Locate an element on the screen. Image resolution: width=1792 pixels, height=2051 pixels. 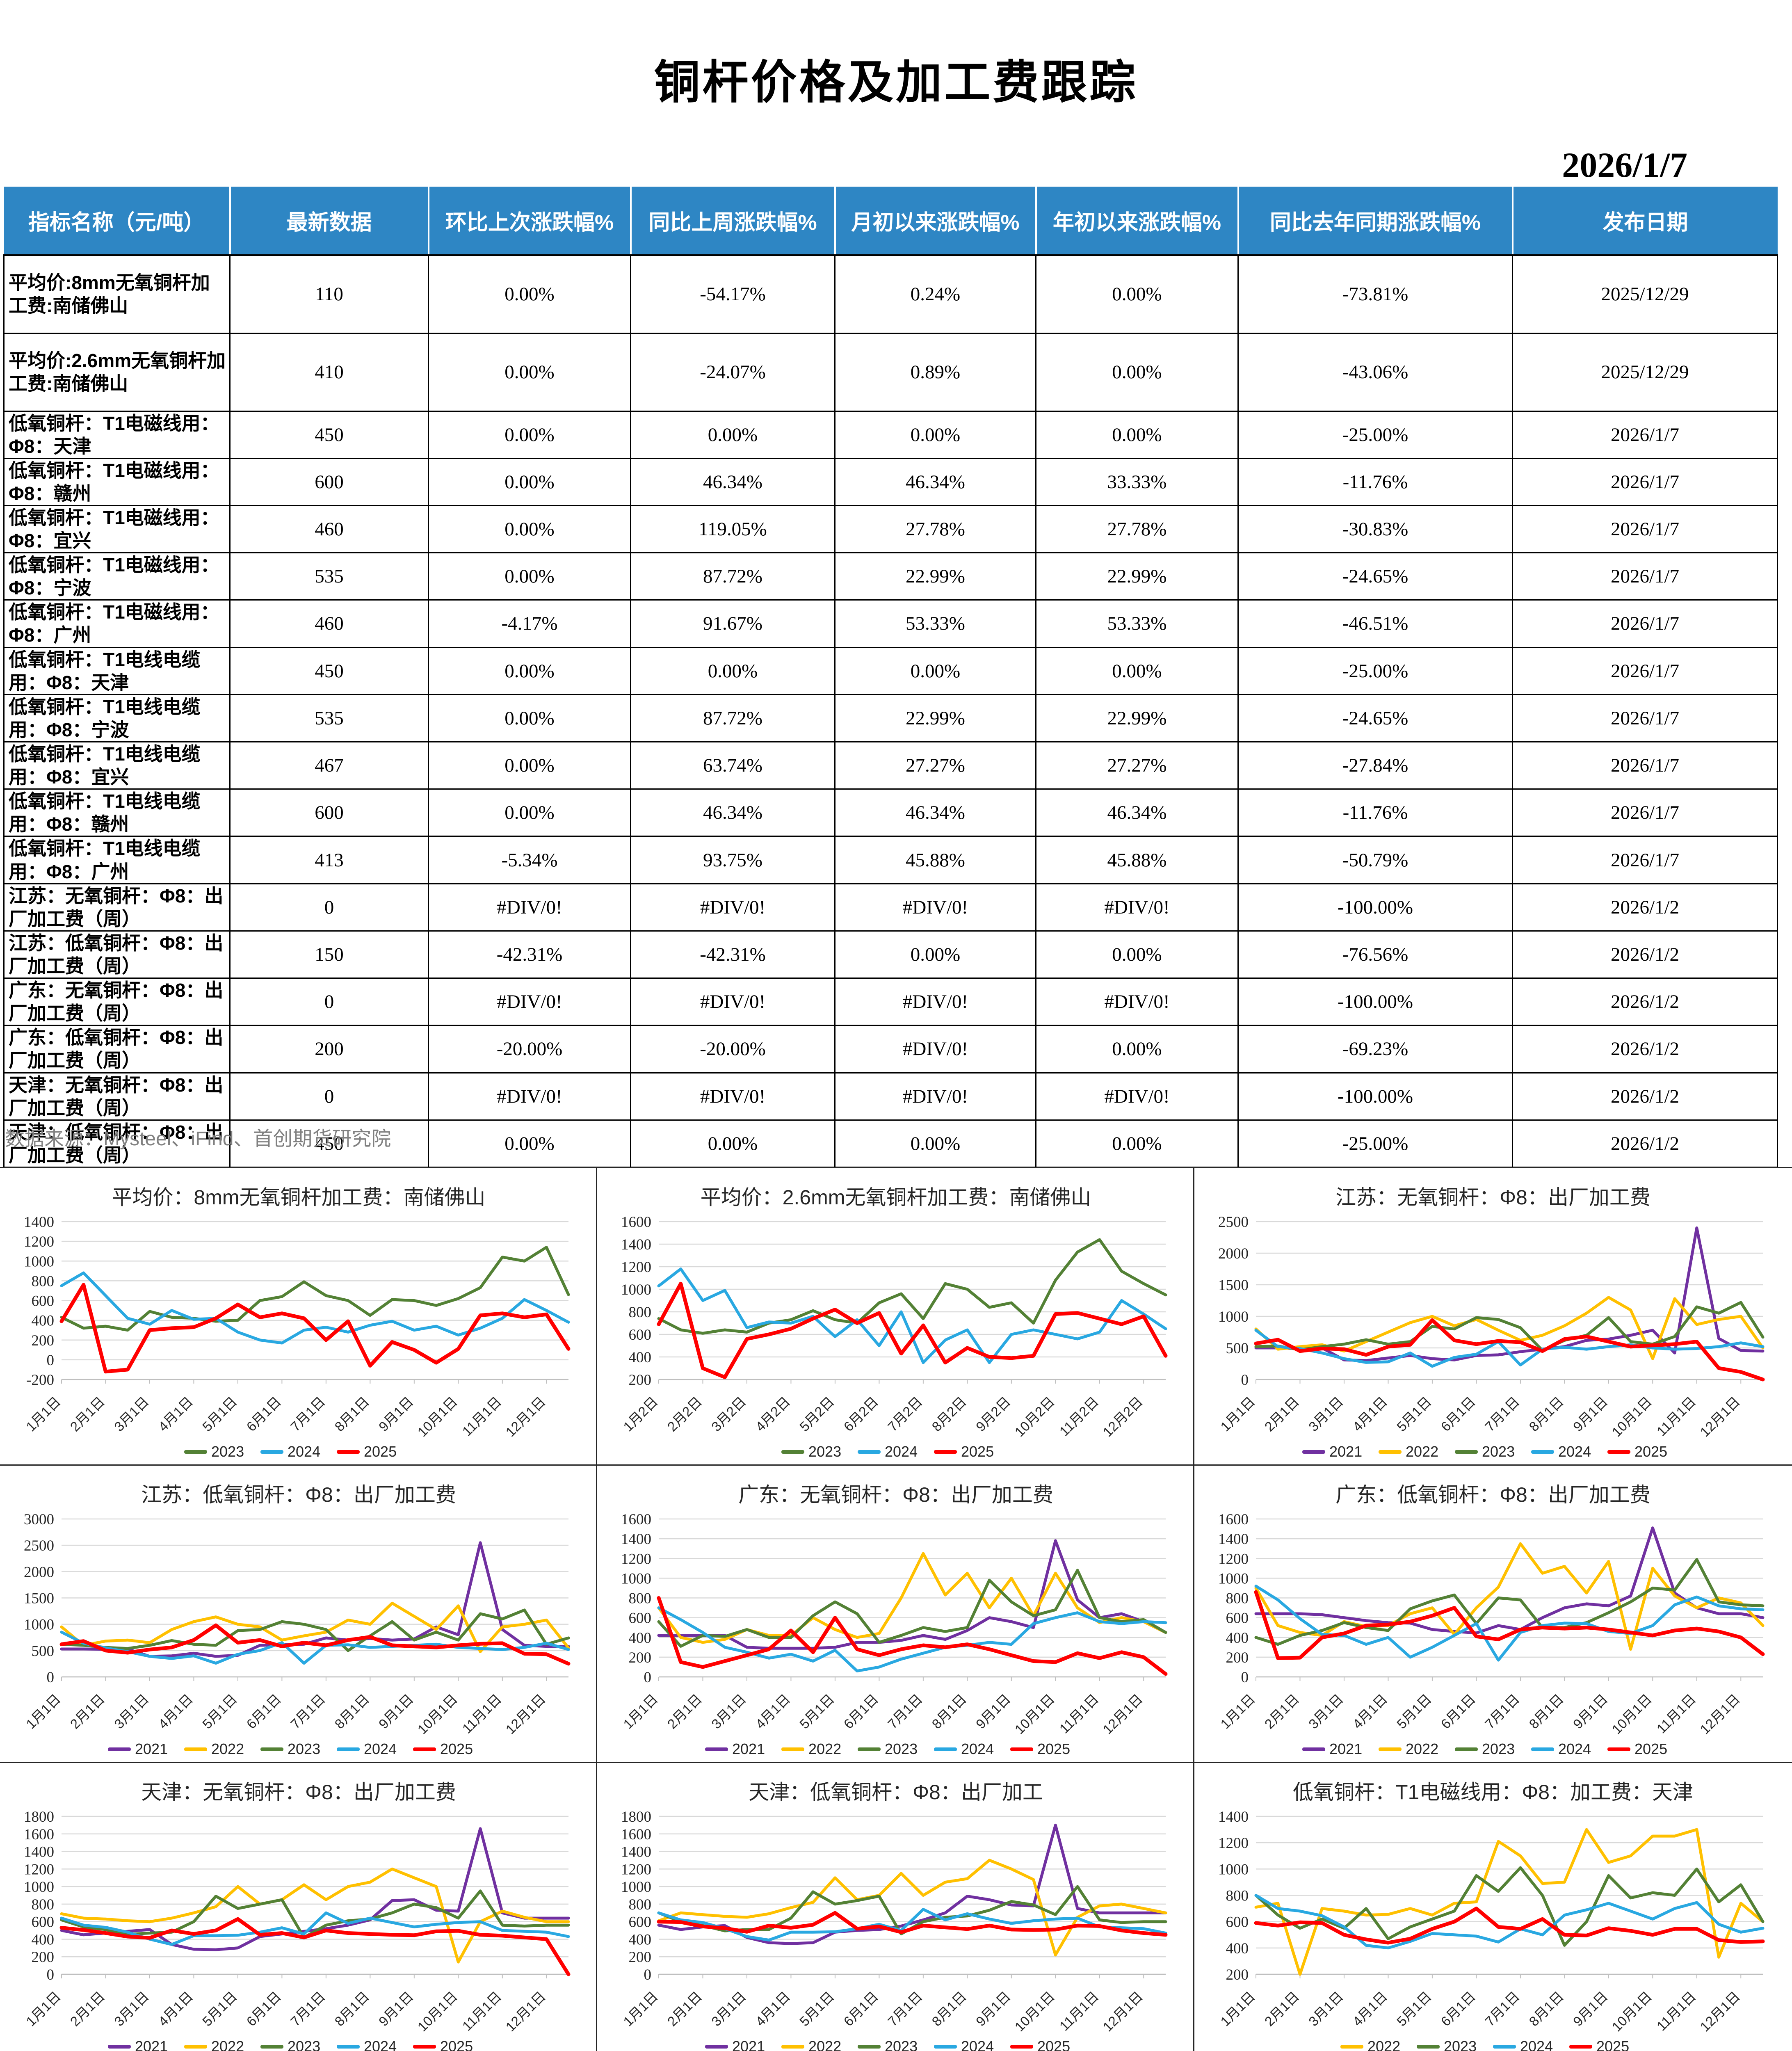
svg-text: 2月1日 is located at coordinates (87, 2009).